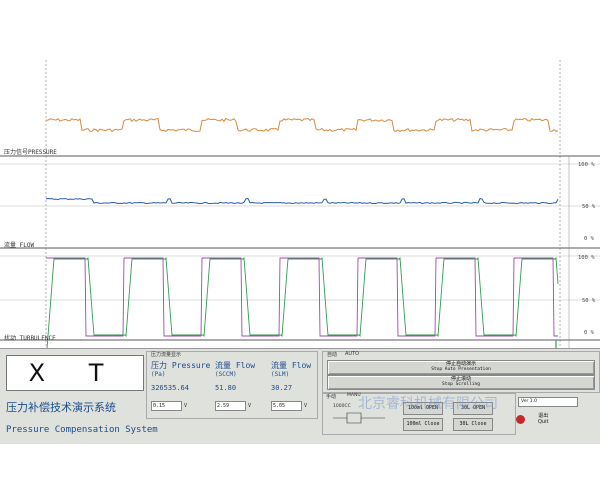  I want to click on close-100ml-button: 100ml Close, so click(423, 424).